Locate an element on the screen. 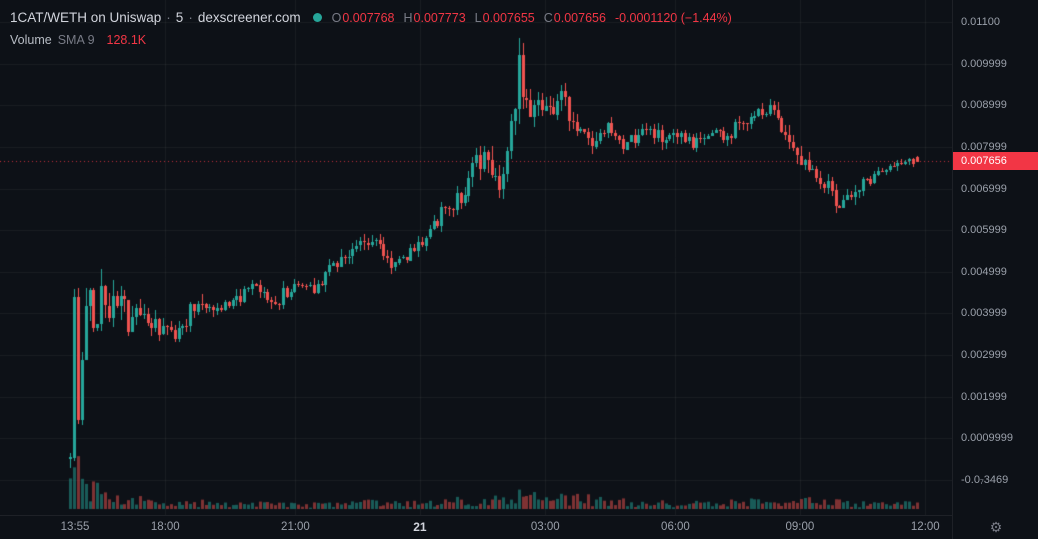 The height and width of the screenshot is (539, 1038). price-tick: 0.002999 is located at coordinates (984, 355).